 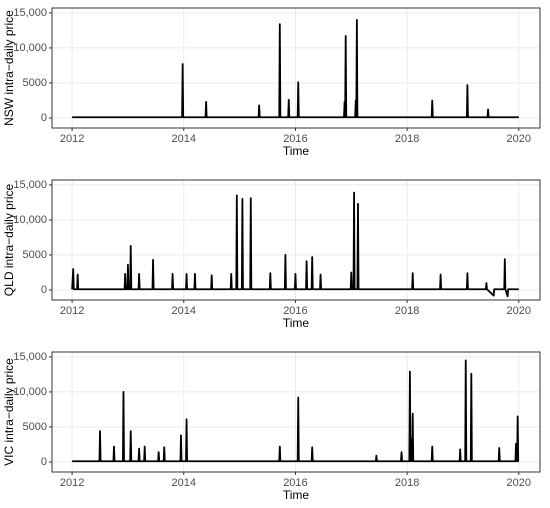 I want to click on y-axis-title: VIC intra−daily price, so click(x=9, y=412).